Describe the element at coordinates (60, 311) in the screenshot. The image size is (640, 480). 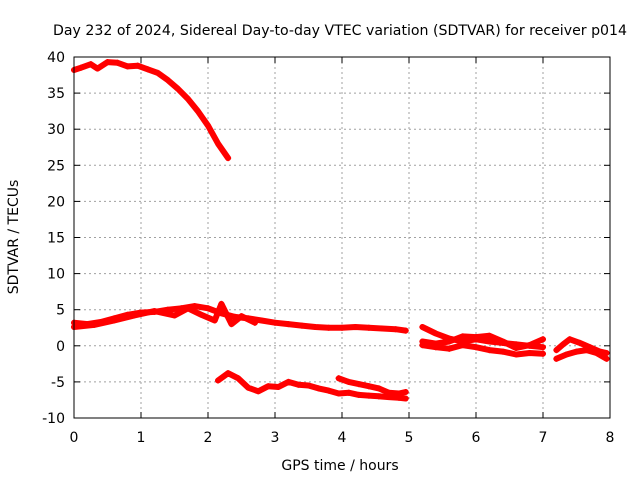
I see `y-tick-label: 5` at that location.